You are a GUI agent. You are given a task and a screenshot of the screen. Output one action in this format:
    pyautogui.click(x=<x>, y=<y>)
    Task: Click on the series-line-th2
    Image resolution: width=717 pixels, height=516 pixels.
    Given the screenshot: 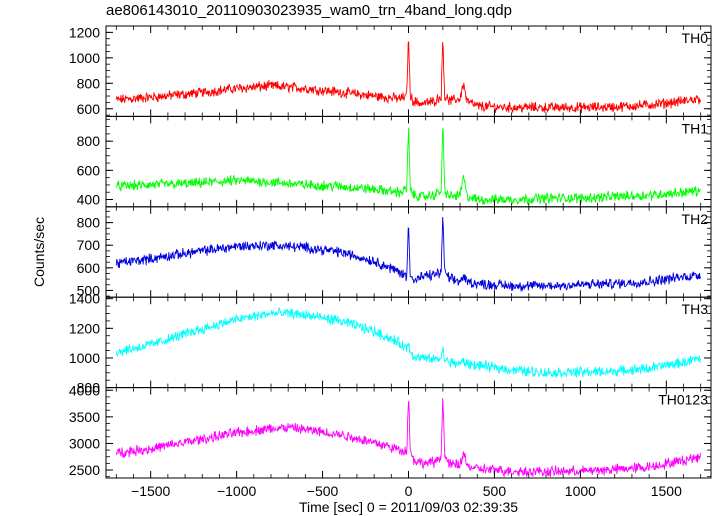 What is the action you would take?
    pyautogui.click(x=408, y=254)
    